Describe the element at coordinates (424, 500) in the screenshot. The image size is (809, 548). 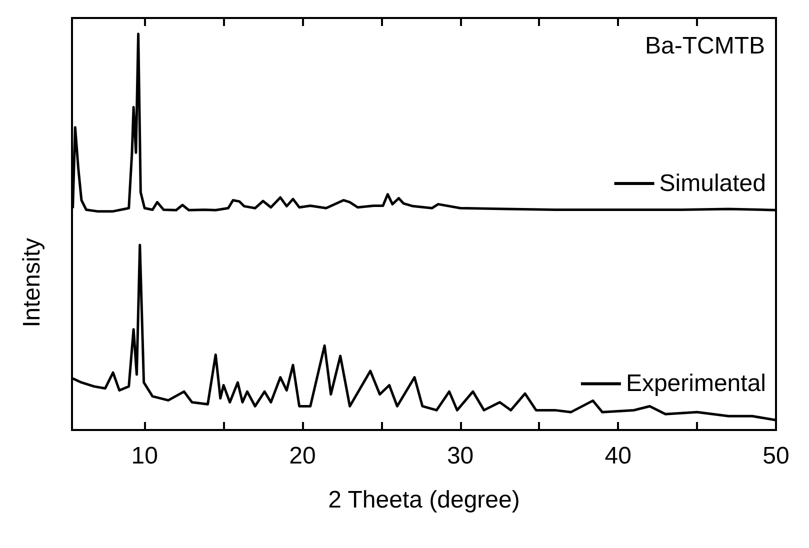
I see `x-axis-title: 2 Theeta (degree)` at that location.